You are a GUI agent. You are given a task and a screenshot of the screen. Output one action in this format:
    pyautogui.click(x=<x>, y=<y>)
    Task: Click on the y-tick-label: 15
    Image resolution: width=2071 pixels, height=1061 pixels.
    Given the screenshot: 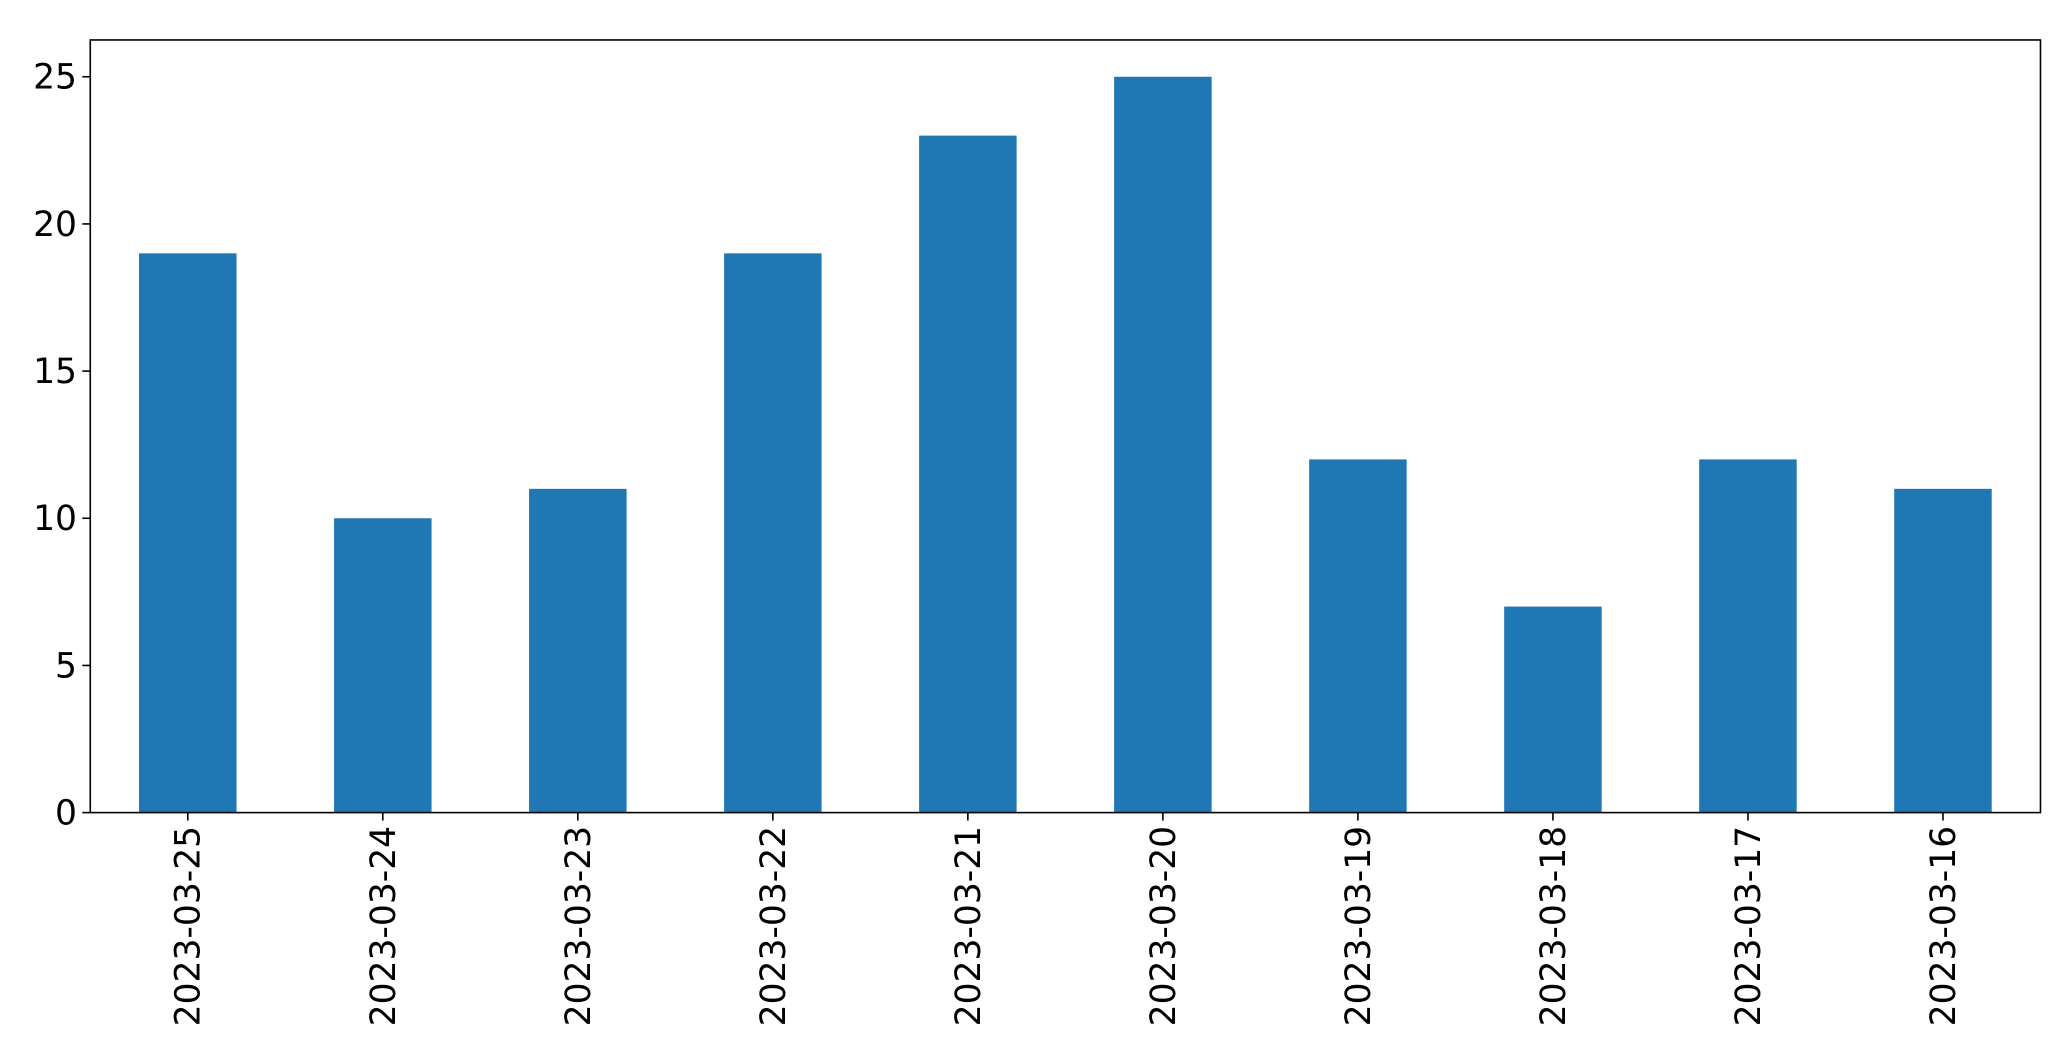 What is the action you would take?
    pyautogui.click(x=55, y=372)
    